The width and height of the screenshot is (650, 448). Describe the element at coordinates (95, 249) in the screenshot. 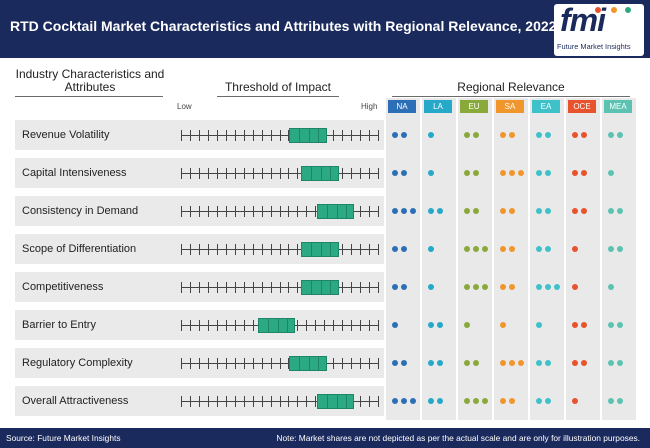

I see `row-label: Scope of Differentiation` at that location.